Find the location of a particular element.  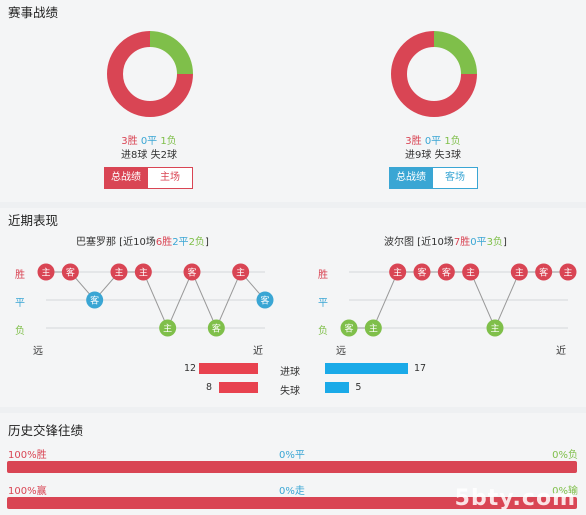

left-goals-conceded-bar is located at coordinates (238, 387).